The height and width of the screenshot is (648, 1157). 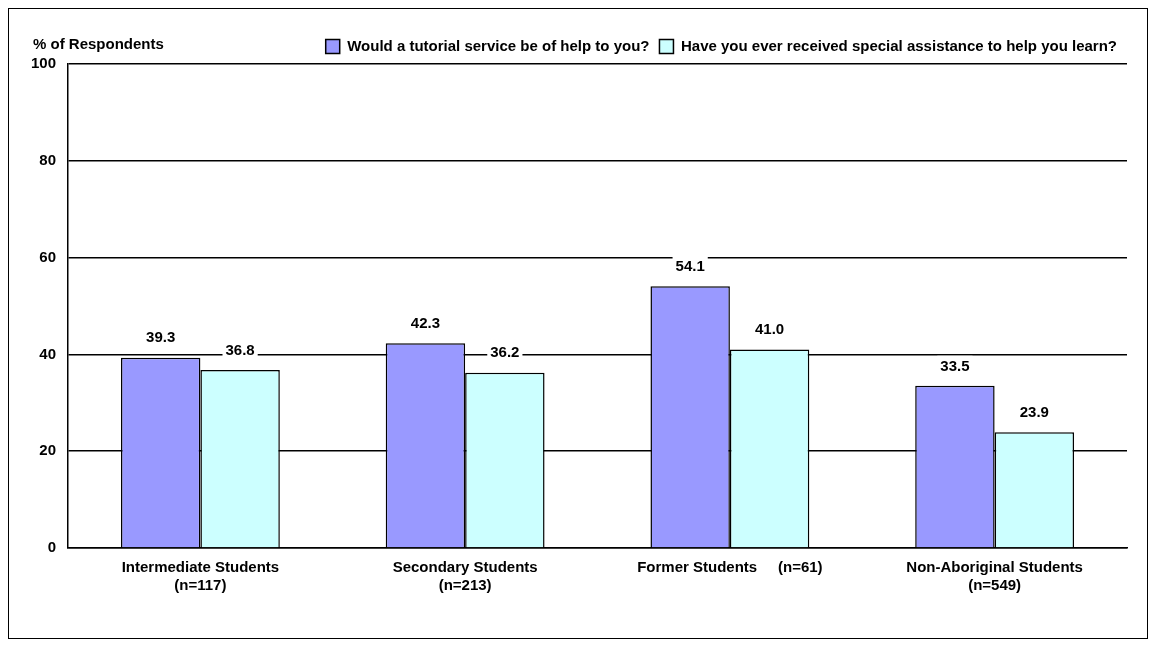 What do you see at coordinates (425, 322) in the screenshot?
I see `data-label: 42.3` at bounding box center [425, 322].